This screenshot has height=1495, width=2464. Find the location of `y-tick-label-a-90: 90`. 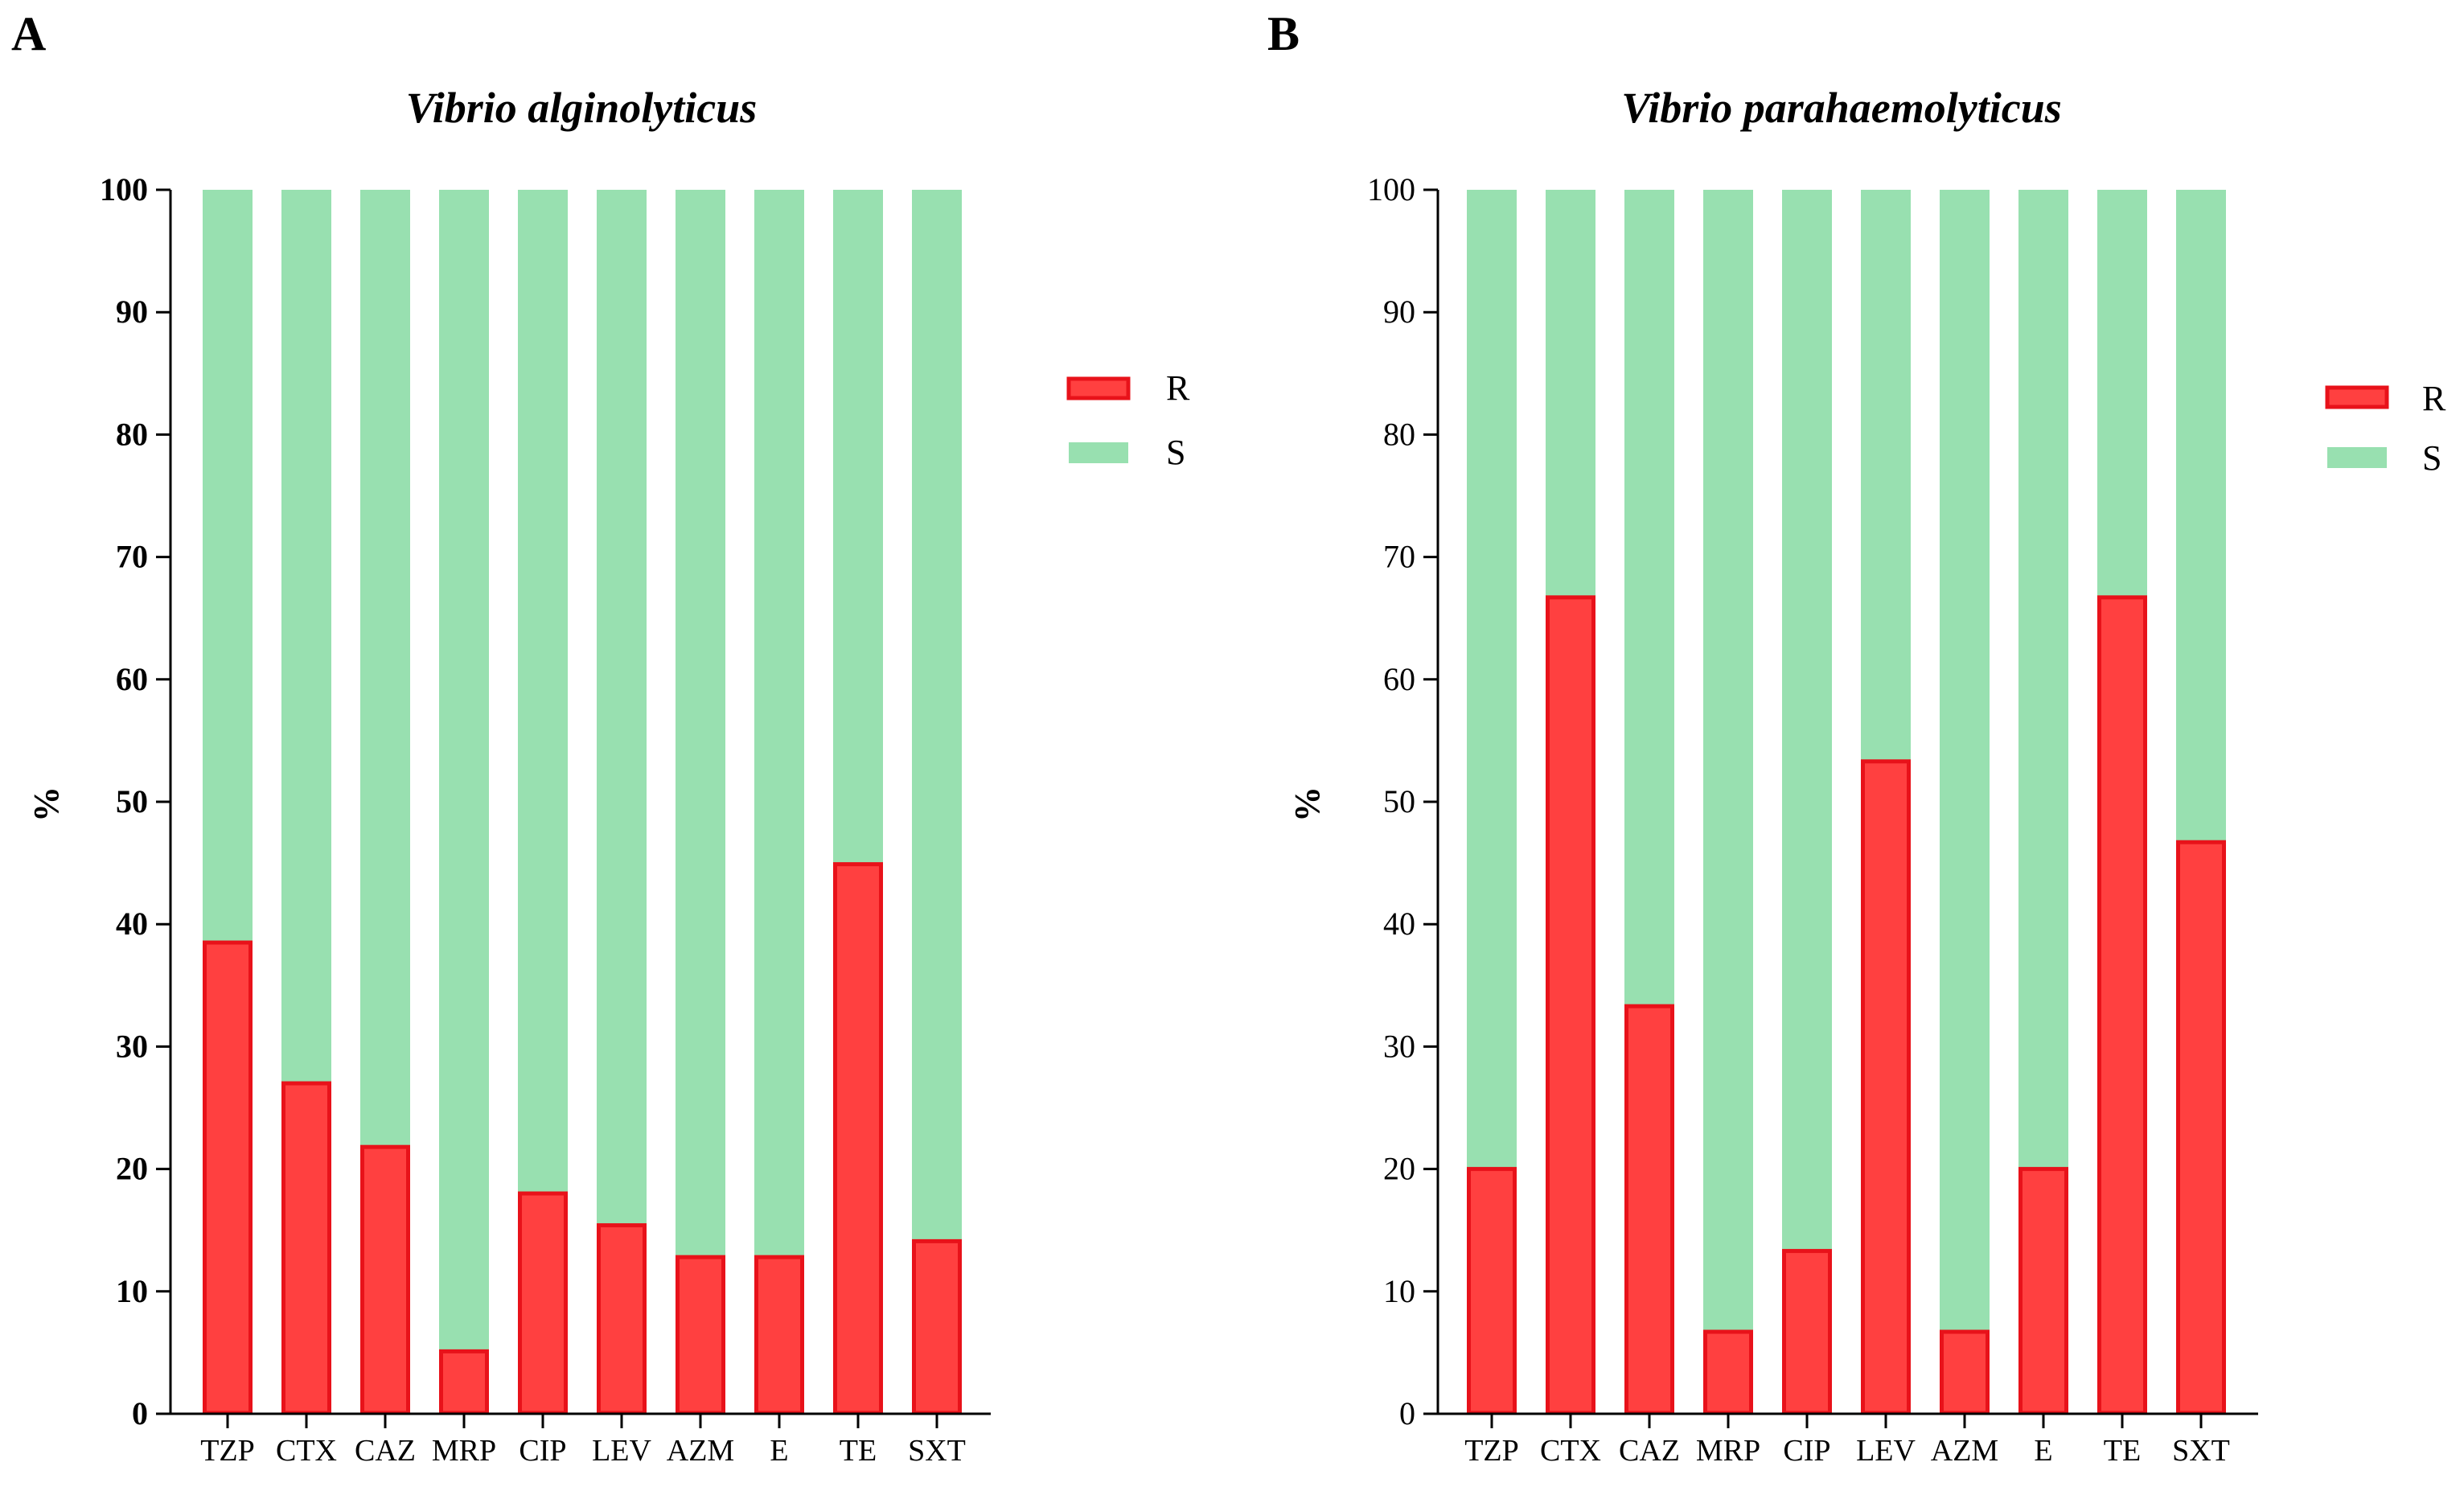

y-tick-label-a-90: 90 is located at coordinates (132, 312).